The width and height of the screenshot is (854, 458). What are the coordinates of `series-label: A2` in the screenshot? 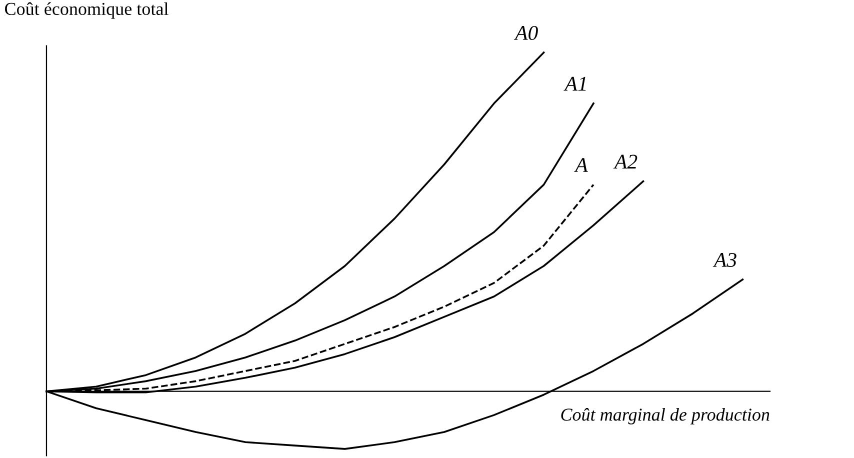 It's located at (625, 161).